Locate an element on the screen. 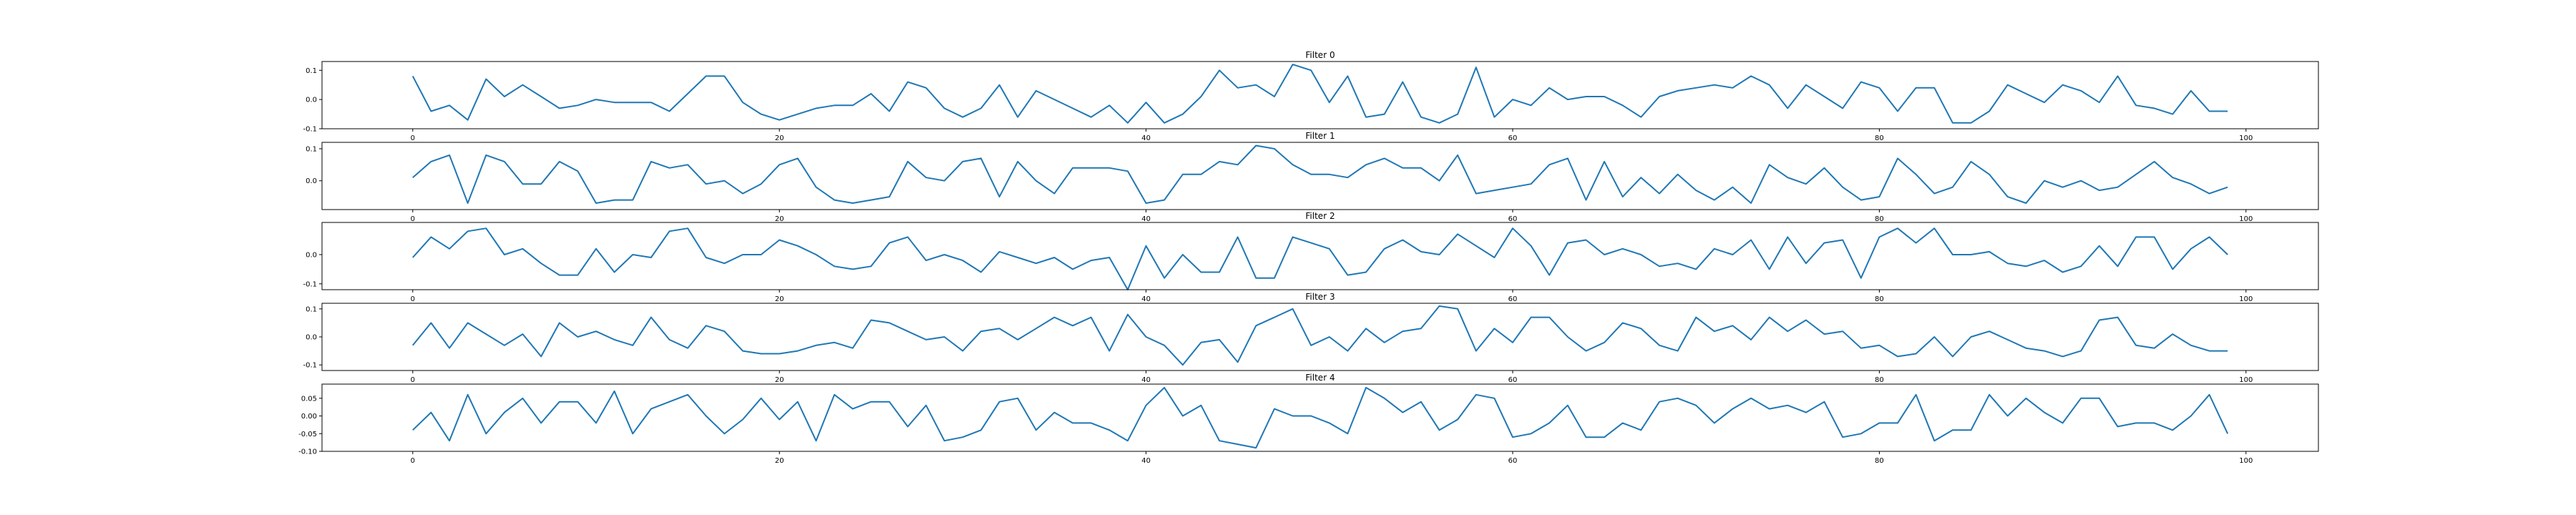 The image size is (2576, 515). chart-title: Filter 2 is located at coordinates (1320, 216).